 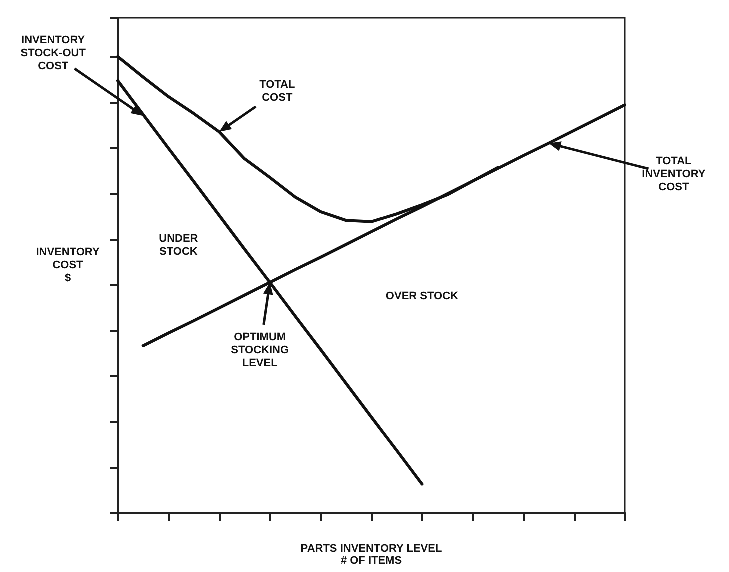 I want to click on y-axis-title: INVENTORY COST $, so click(x=68, y=265).